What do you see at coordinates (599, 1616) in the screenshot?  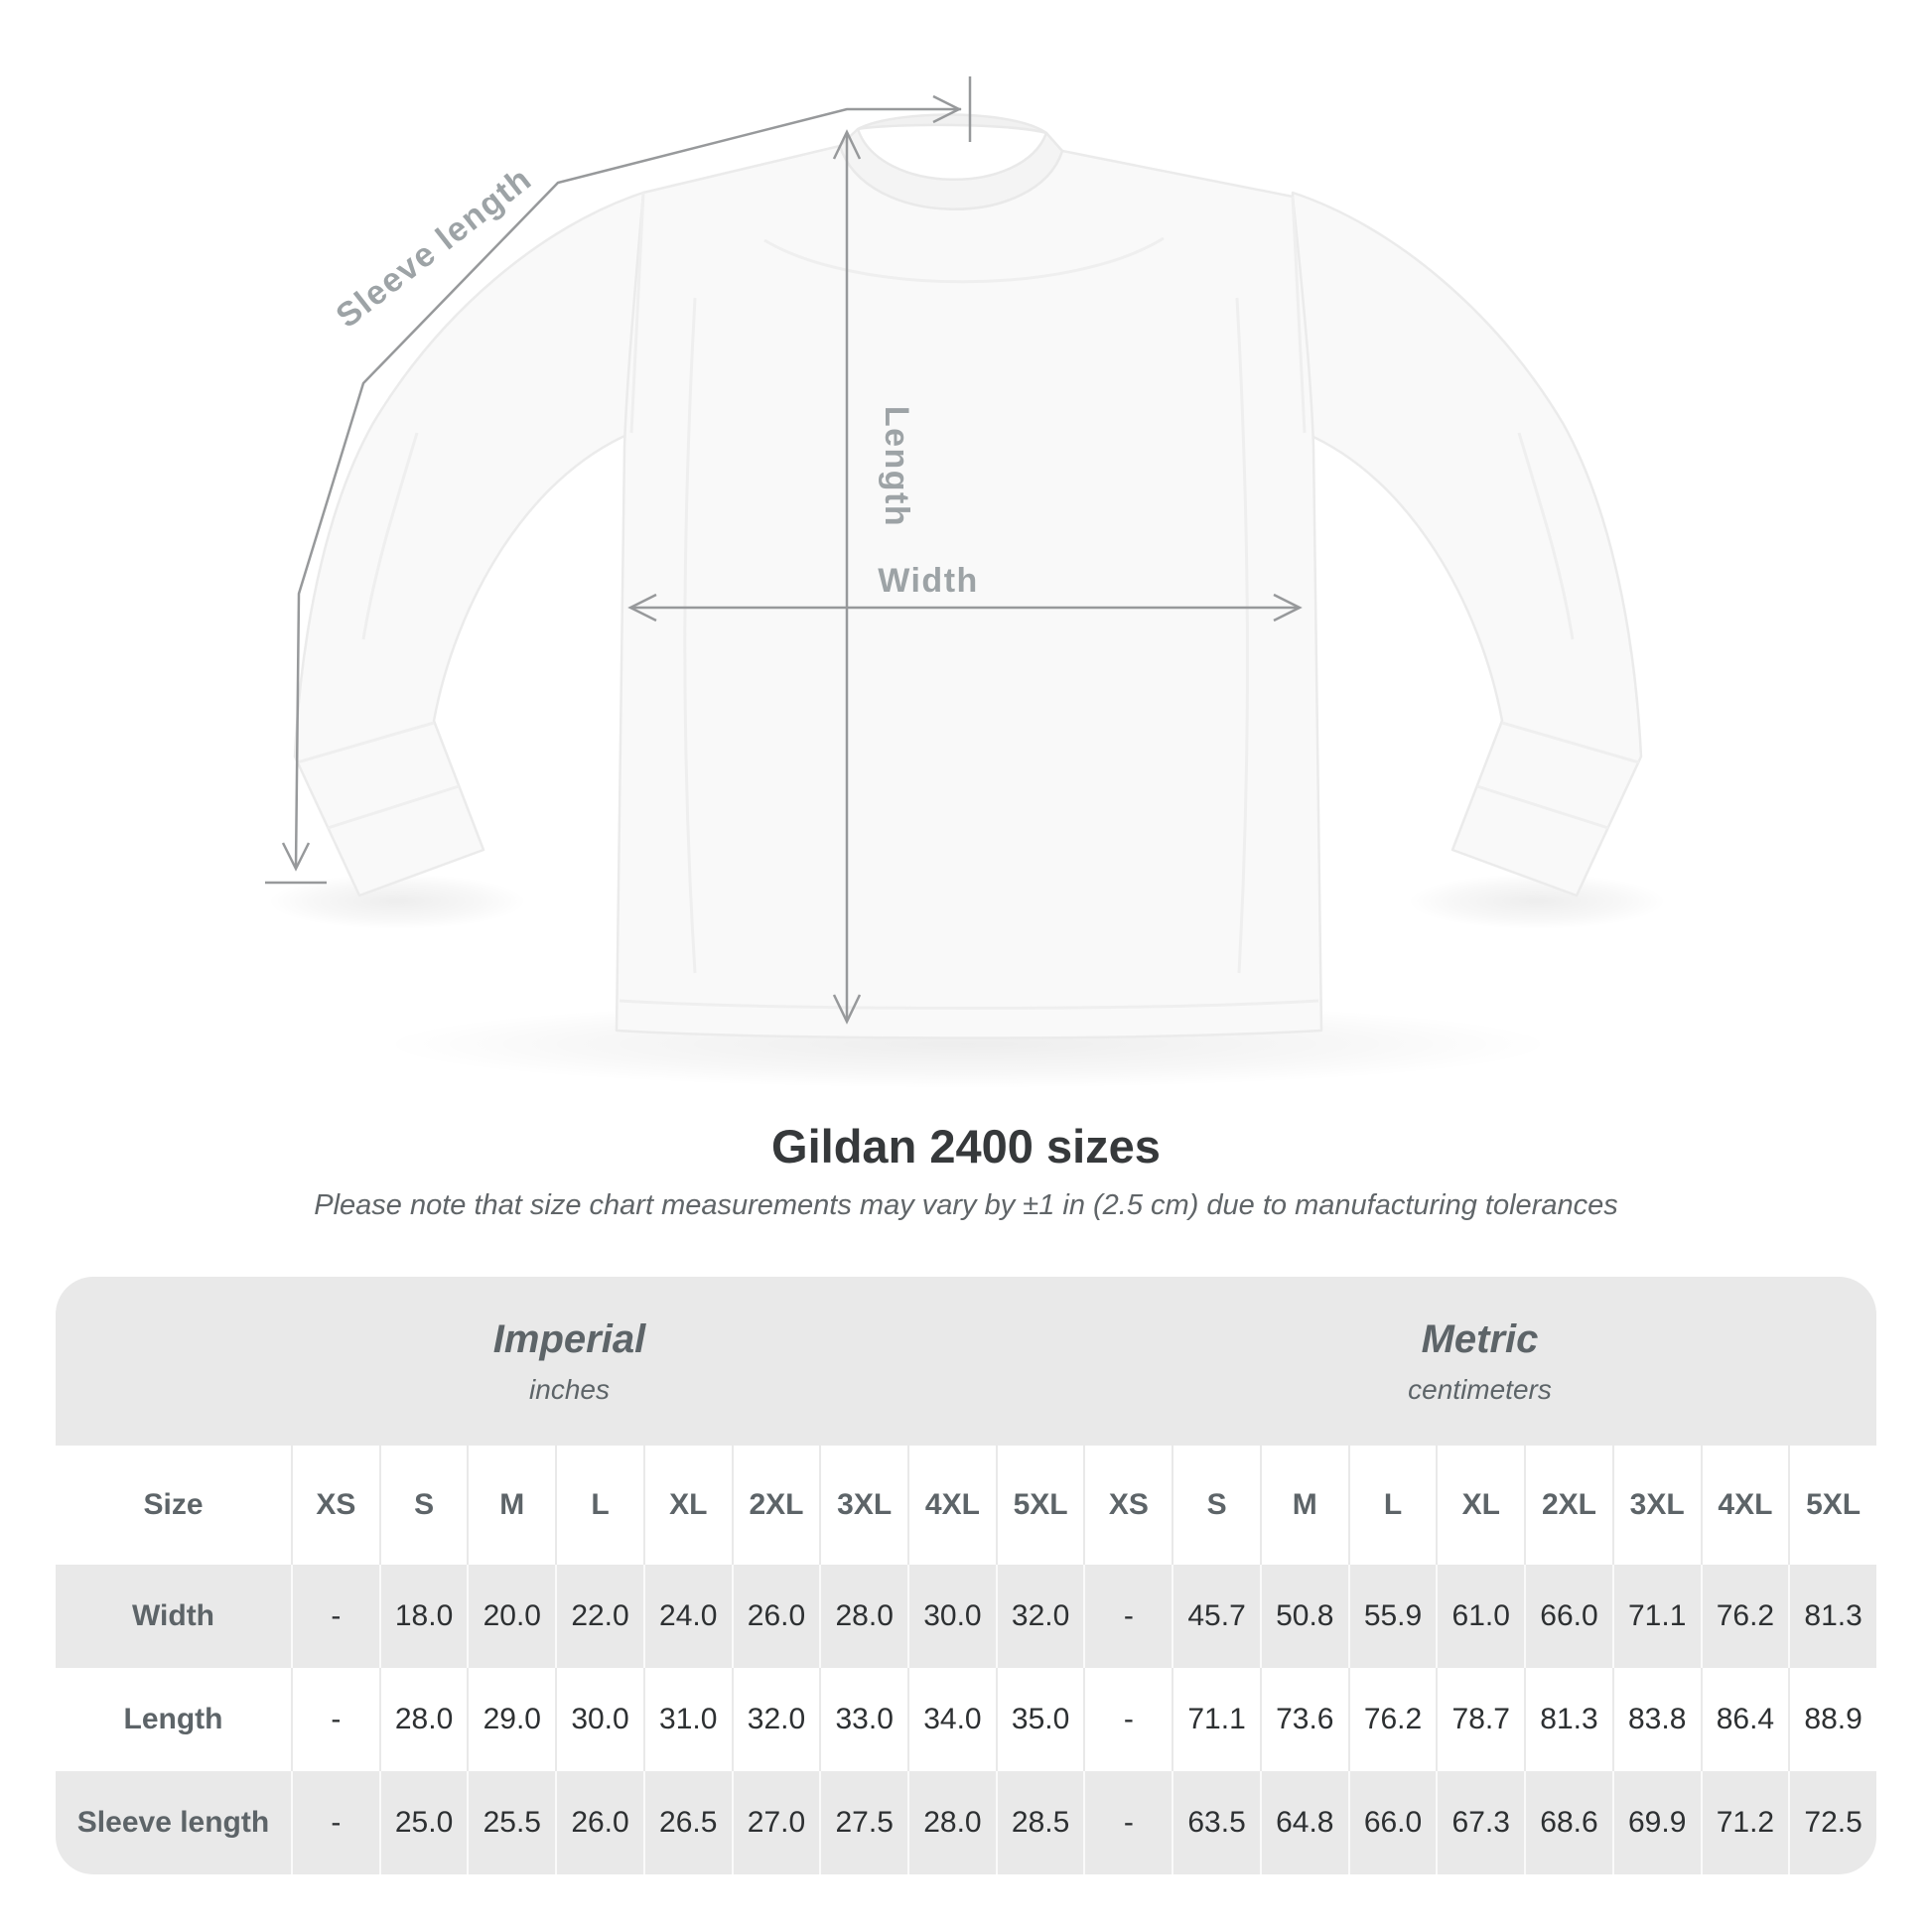 I see `width-imperial-l: 22.0` at bounding box center [599, 1616].